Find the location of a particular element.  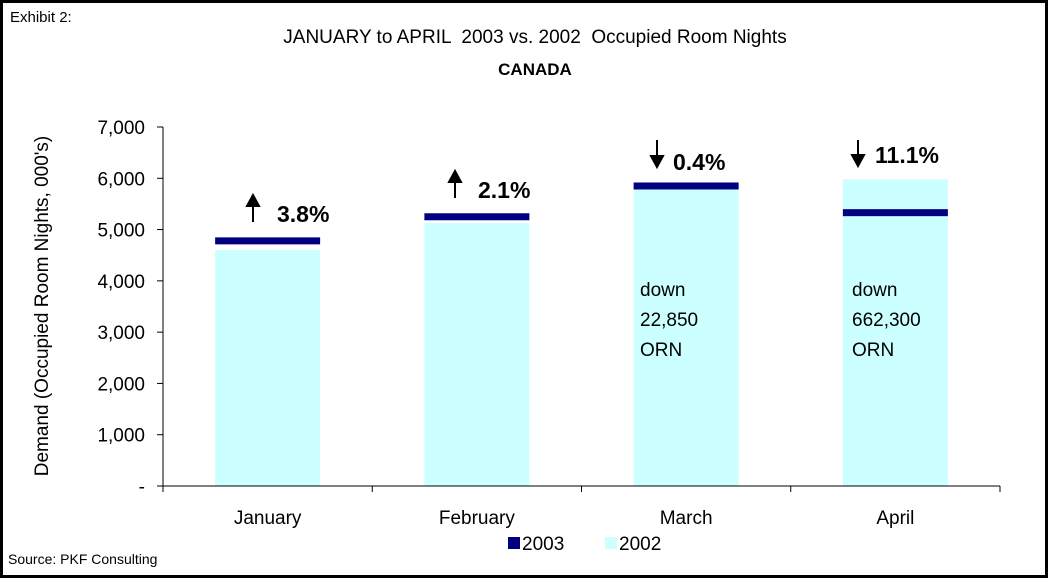

y-tick-label: - is located at coordinates (142, 487).